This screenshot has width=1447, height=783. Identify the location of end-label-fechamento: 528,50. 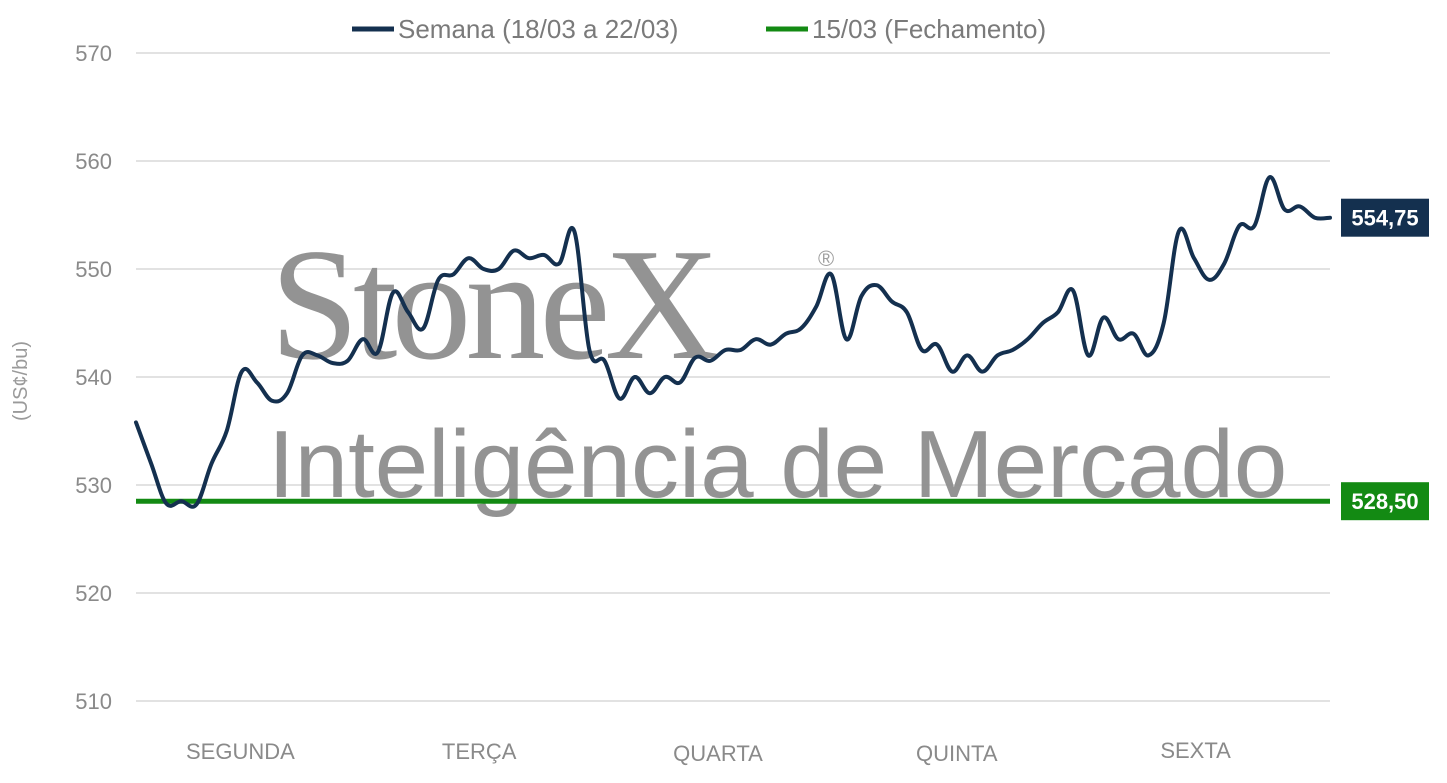
(1385, 501).